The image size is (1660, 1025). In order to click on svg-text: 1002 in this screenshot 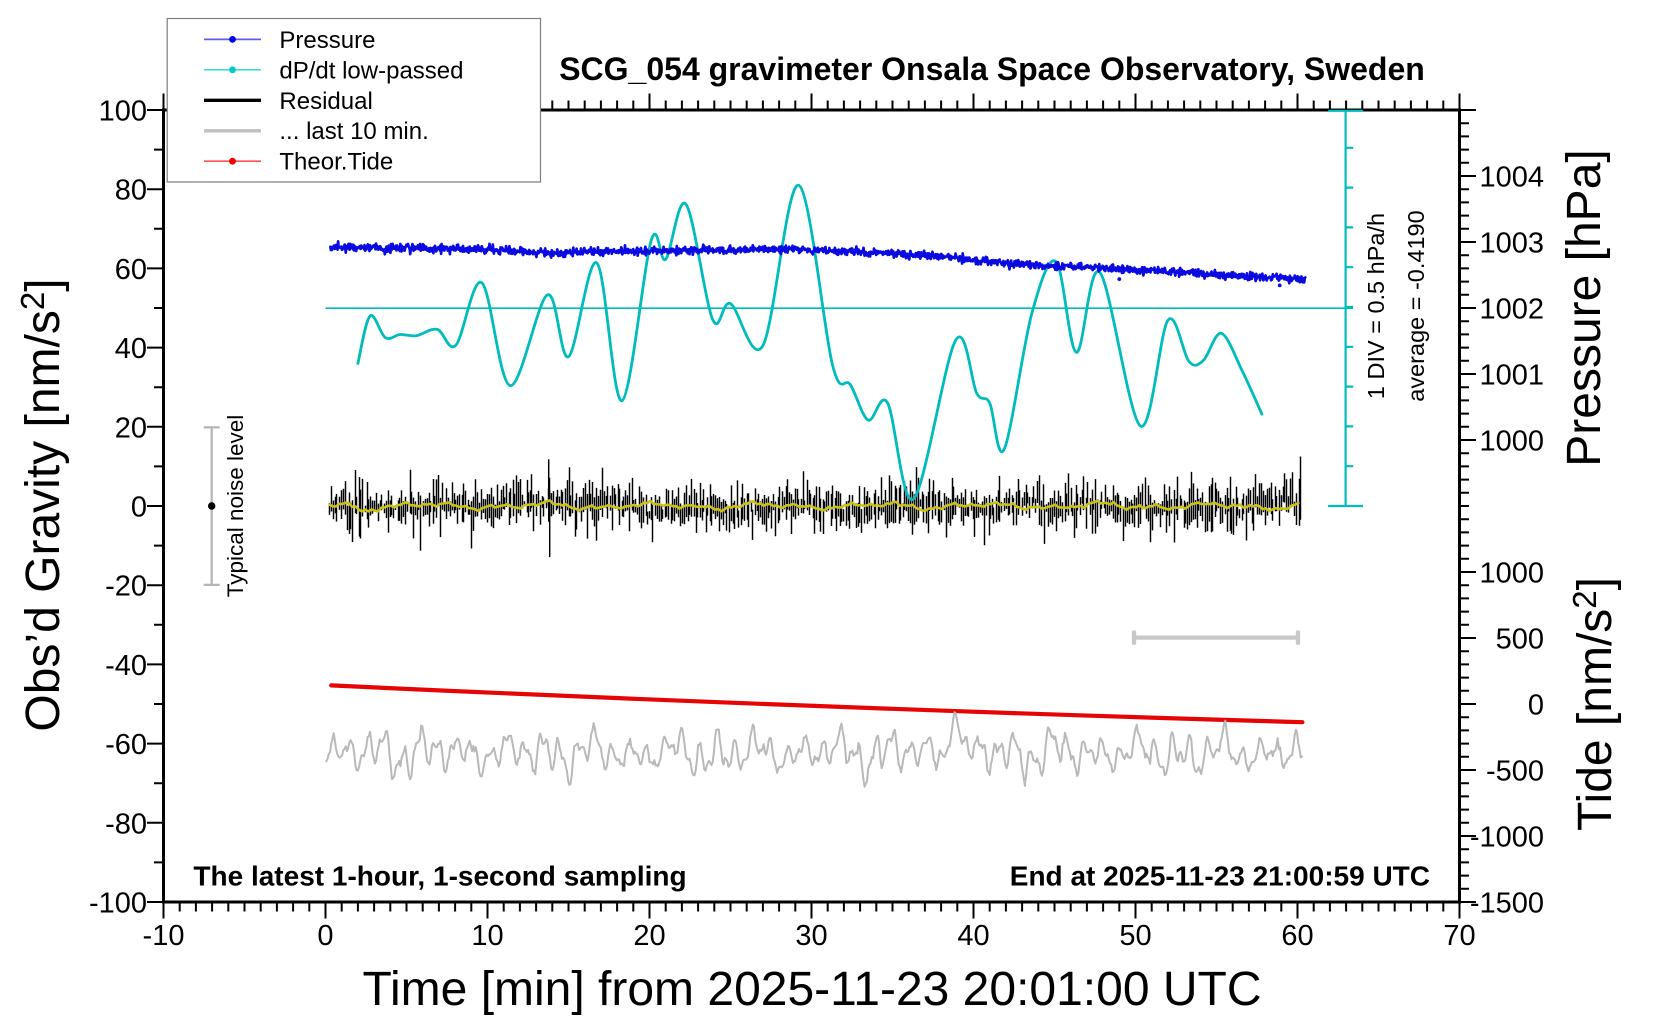, I will do `click(1511, 310)`.